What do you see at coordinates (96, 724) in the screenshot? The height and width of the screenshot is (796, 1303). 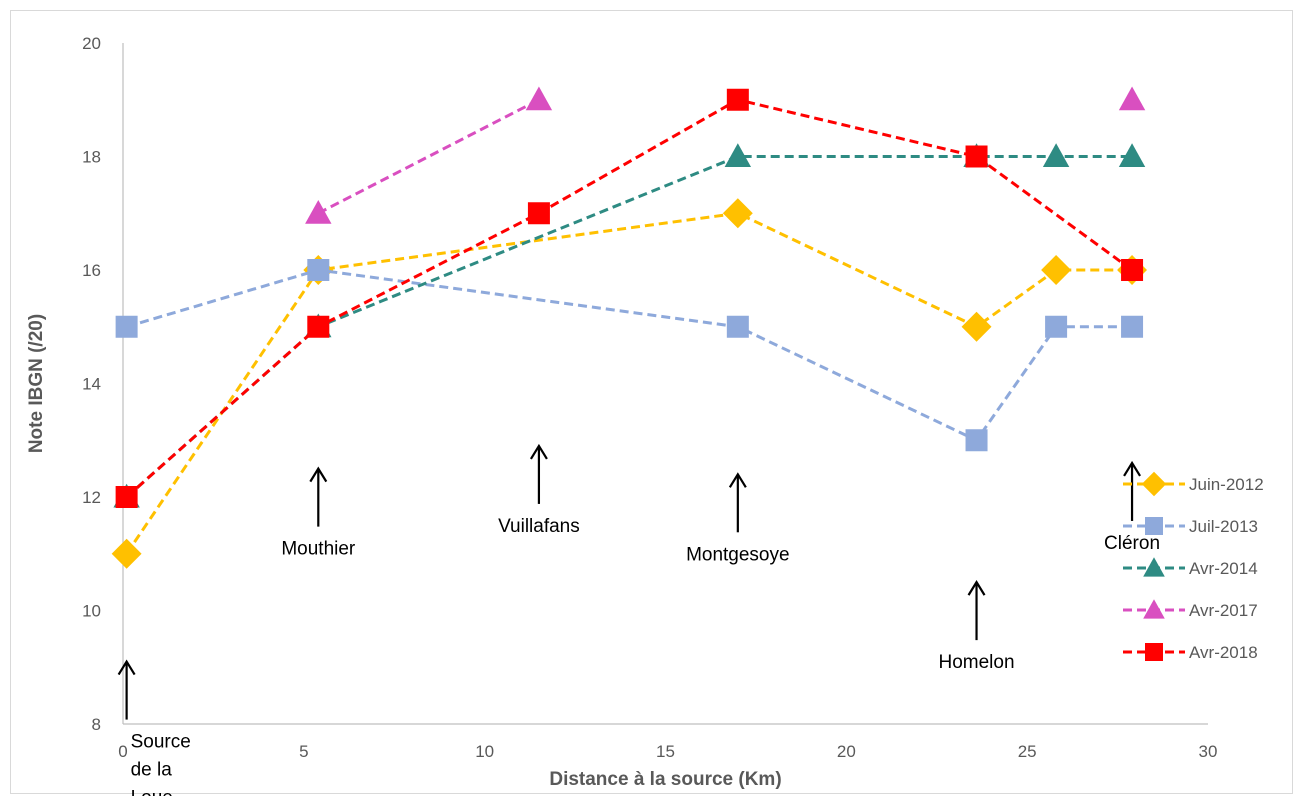 I see `y-tick-label: 8` at bounding box center [96, 724].